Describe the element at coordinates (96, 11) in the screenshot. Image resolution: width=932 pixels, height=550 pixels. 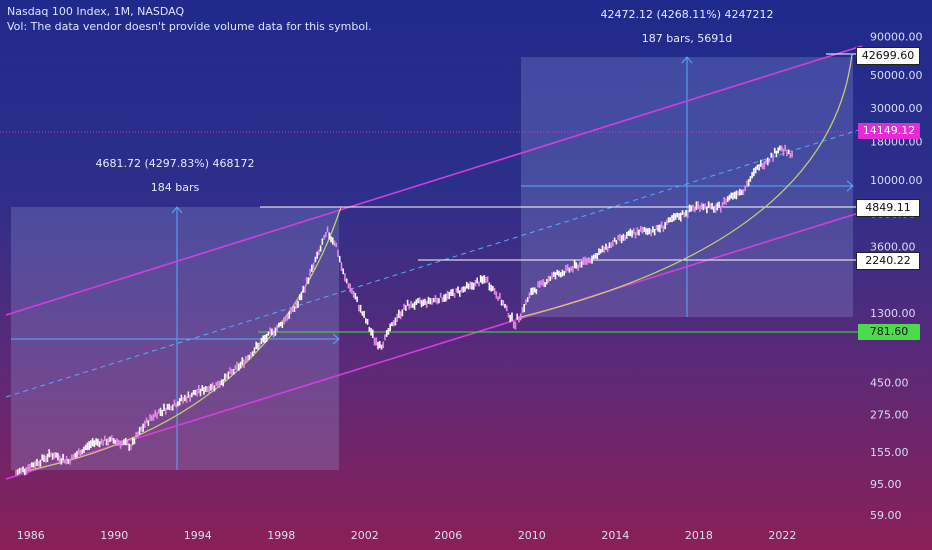
I see `symbol-title: Nasdaq 100 Index, 1M, NASDAQ` at that location.